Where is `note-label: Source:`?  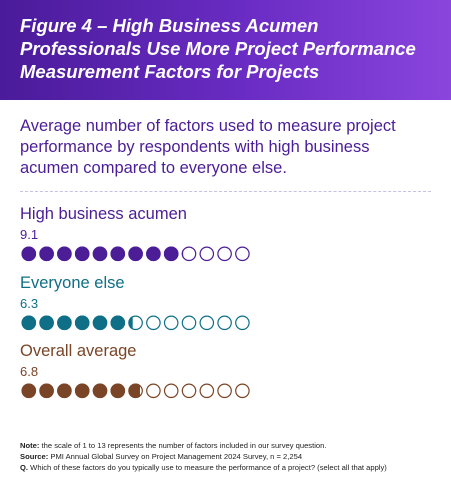 note-label: Source: is located at coordinates (34, 456).